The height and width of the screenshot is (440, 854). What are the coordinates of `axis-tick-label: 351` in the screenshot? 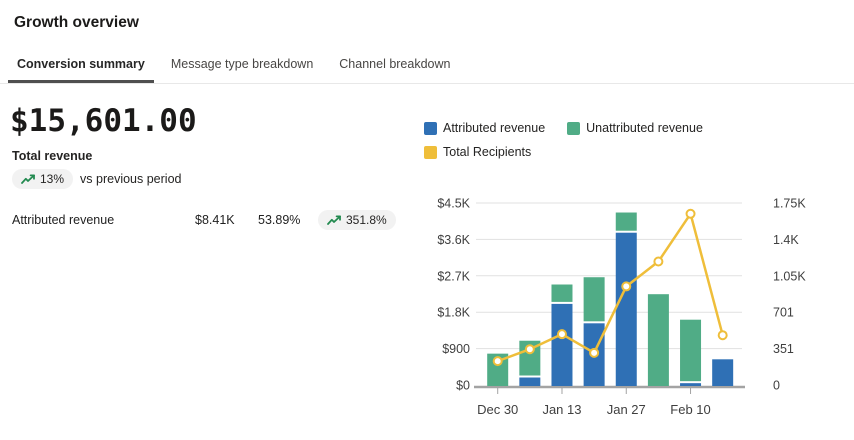 It's located at (783, 349).